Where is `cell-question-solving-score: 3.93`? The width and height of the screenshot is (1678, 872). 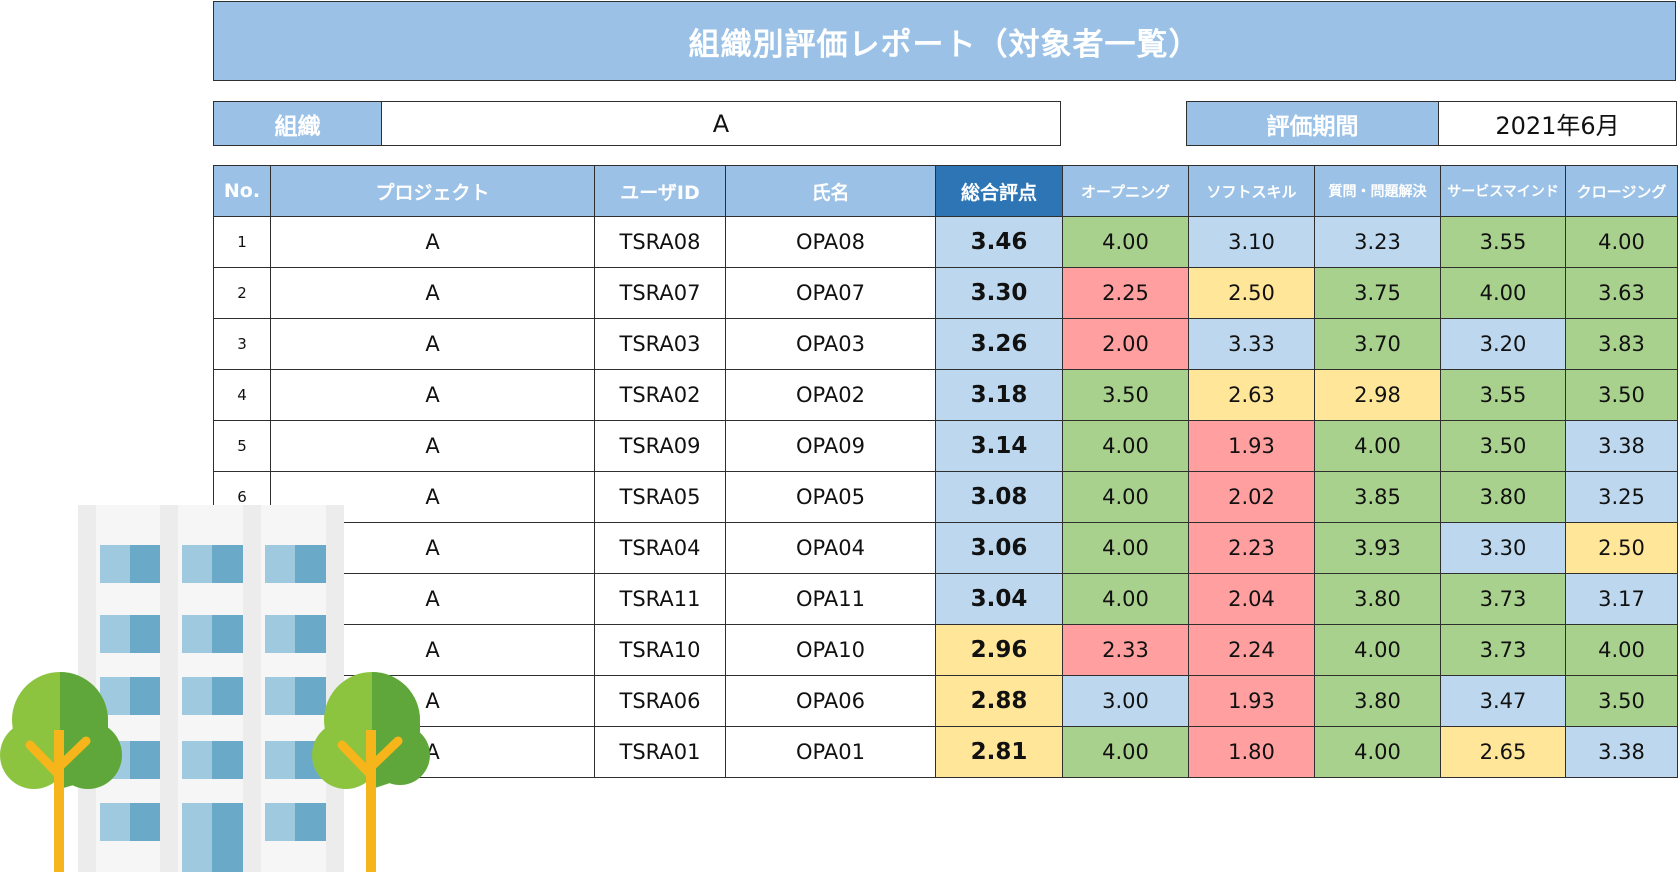 cell-question-solving-score: 3.93 is located at coordinates (1377, 548).